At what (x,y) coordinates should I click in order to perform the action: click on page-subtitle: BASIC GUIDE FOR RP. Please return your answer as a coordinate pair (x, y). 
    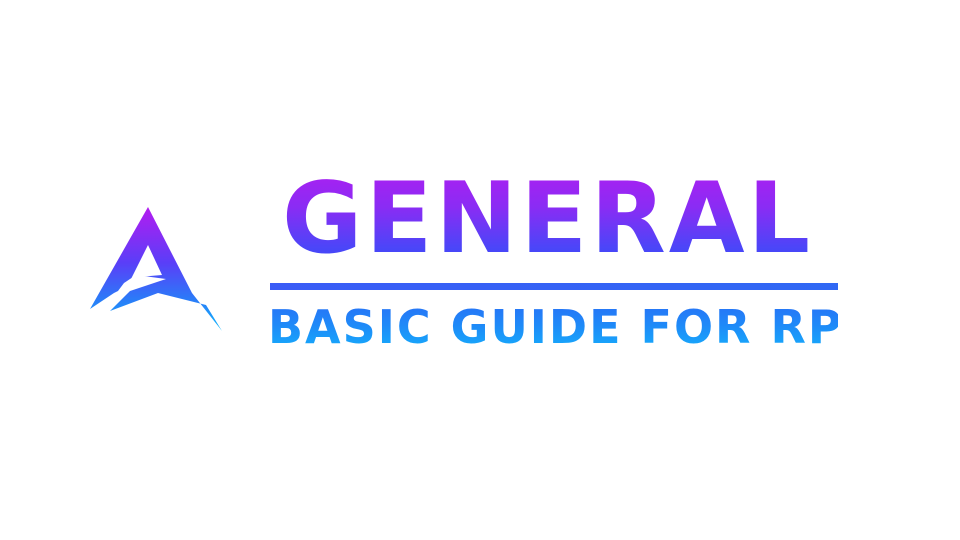
    Looking at the image, I should click on (553, 327).